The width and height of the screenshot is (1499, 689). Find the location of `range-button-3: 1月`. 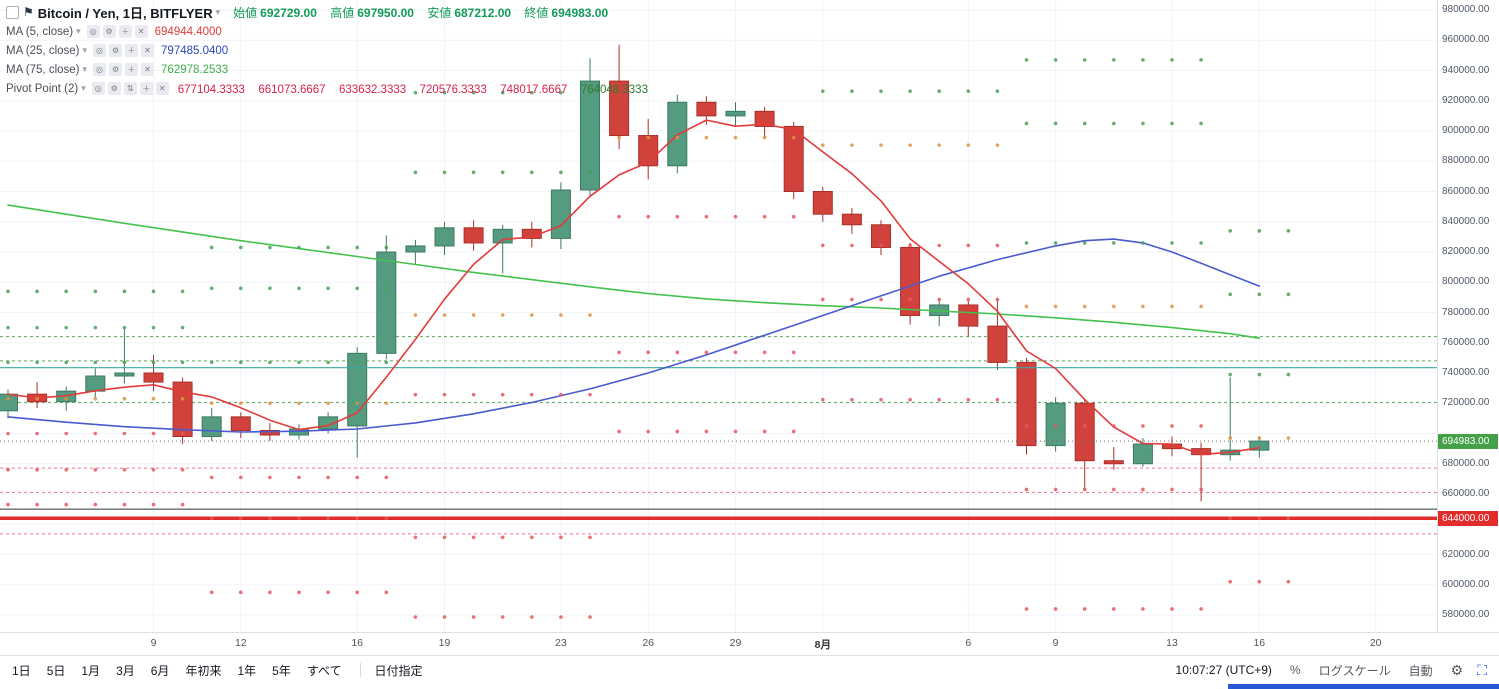

range-button-3: 1月 is located at coordinates (91, 670).